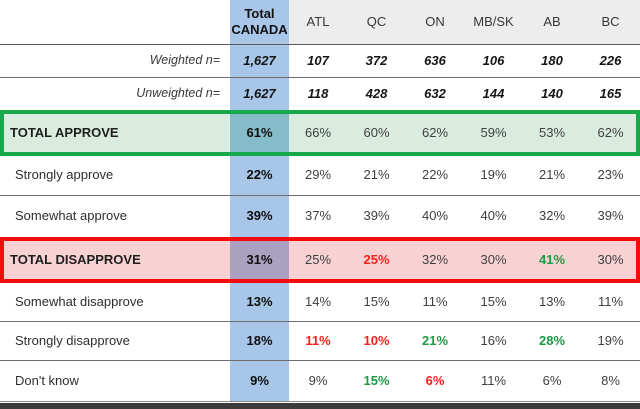 This screenshot has width=640, height=409. I want to click on bottom-spacer, so click(320, 402).